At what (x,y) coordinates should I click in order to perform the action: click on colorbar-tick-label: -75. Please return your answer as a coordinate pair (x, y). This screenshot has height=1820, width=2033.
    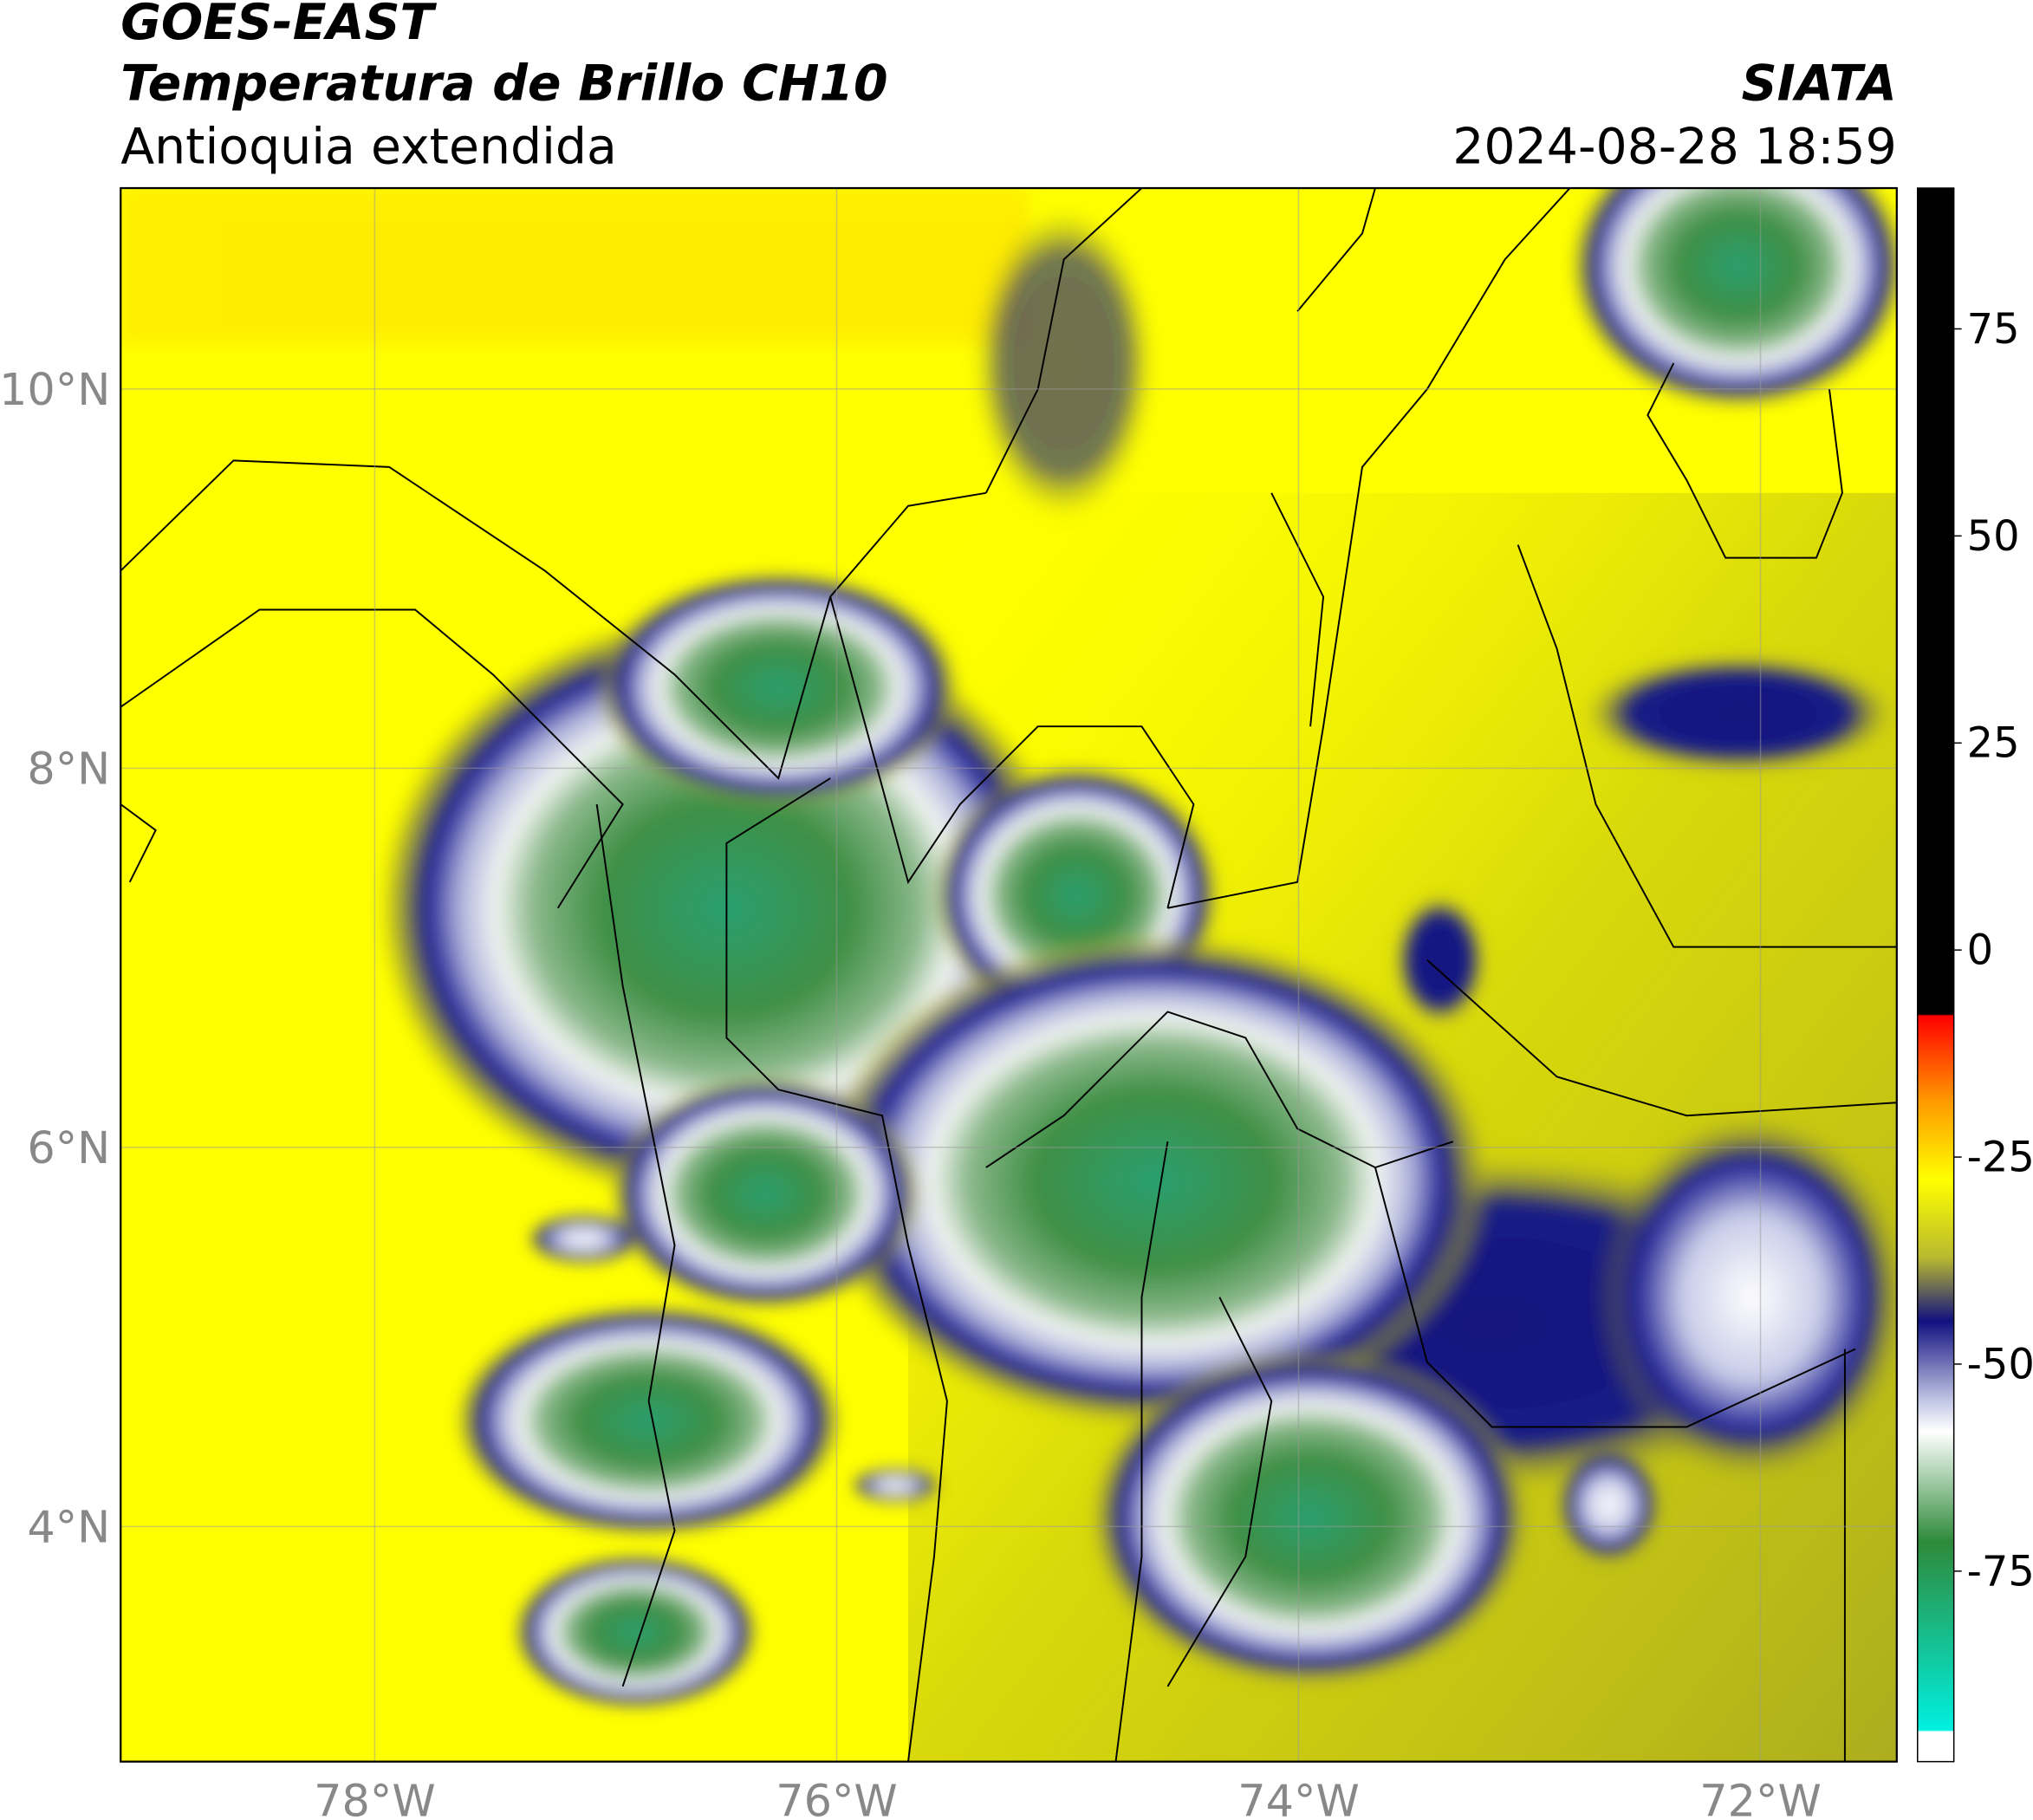
    Looking at the image, I should click on (2000, 1572).